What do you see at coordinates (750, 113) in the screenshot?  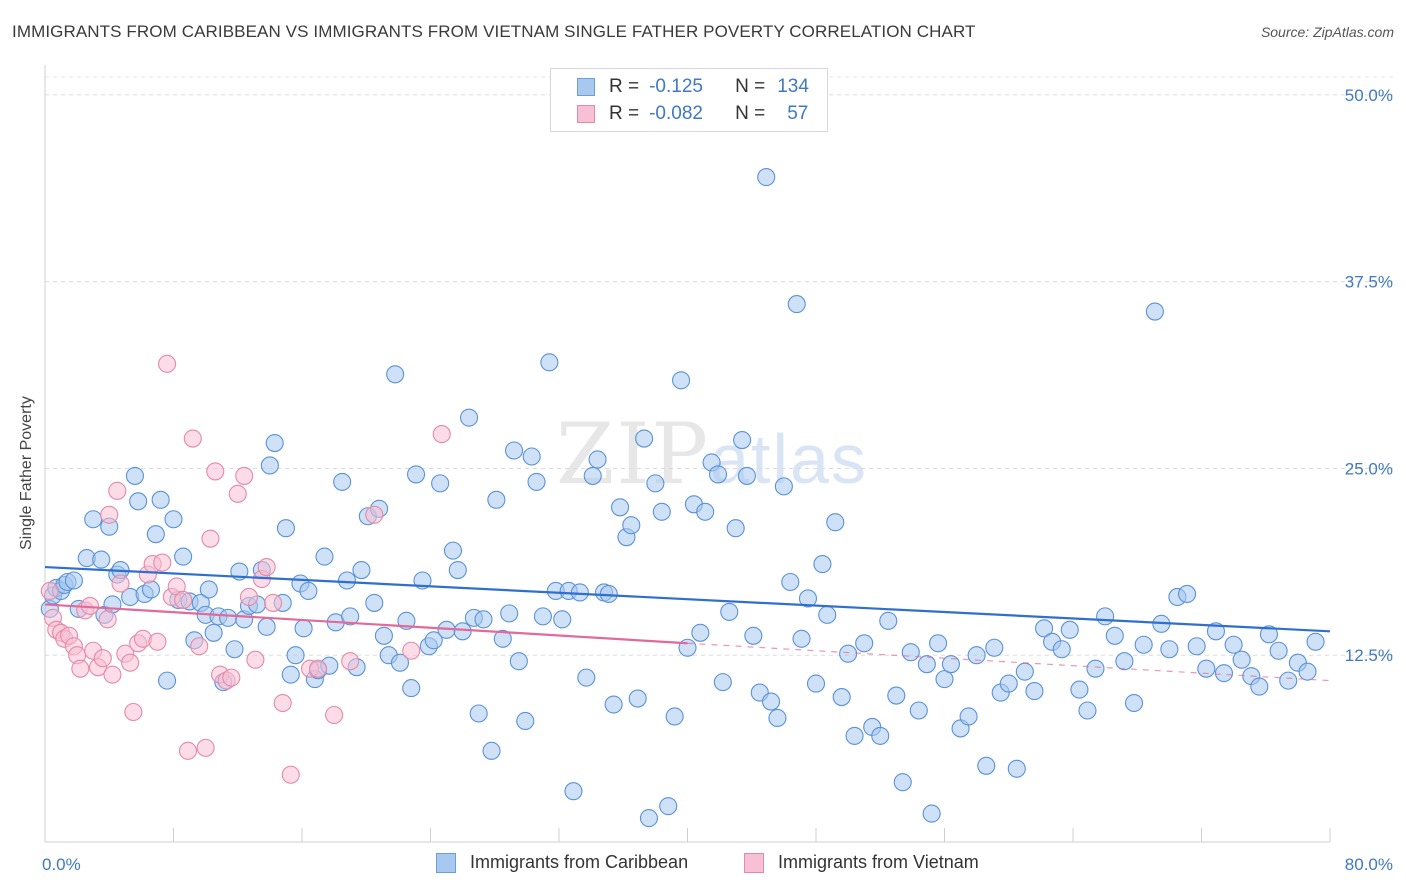 I see `n-label: N =` at bounding box center [750, 113].